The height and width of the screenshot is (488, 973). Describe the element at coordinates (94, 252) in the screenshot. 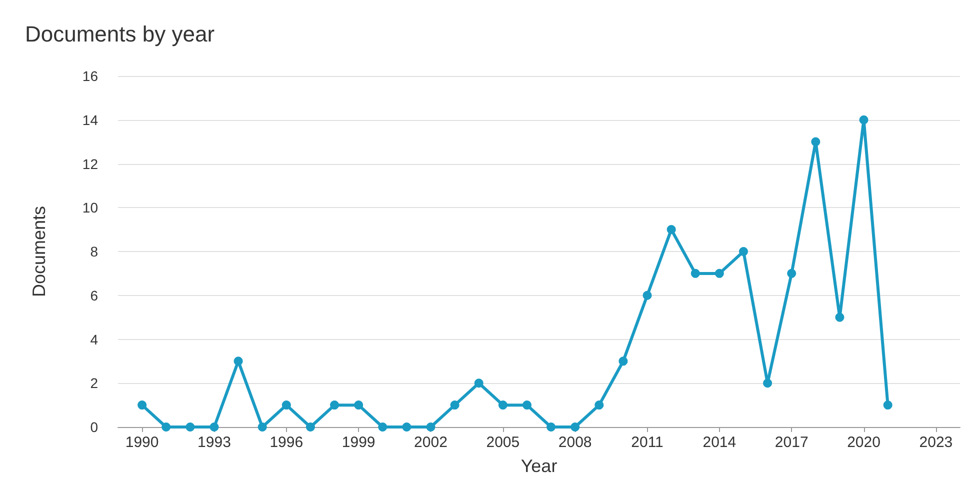

I see `y-tick-label: 8` at that location.